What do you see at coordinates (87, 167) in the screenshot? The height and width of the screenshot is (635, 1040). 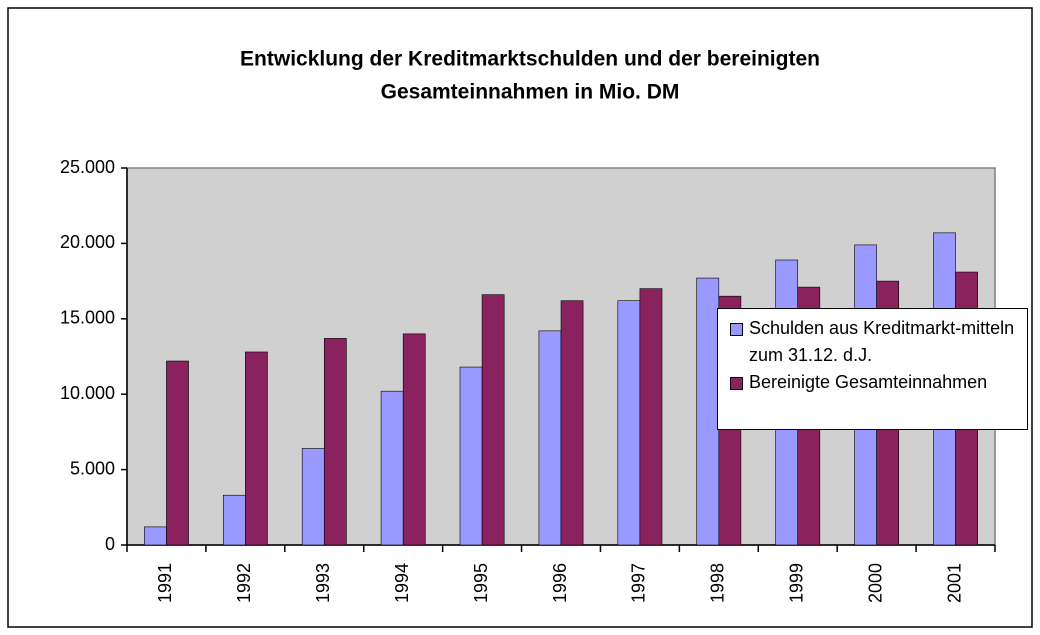 I see `y-tick-label: 25.000` at bounding box center [87, 167].